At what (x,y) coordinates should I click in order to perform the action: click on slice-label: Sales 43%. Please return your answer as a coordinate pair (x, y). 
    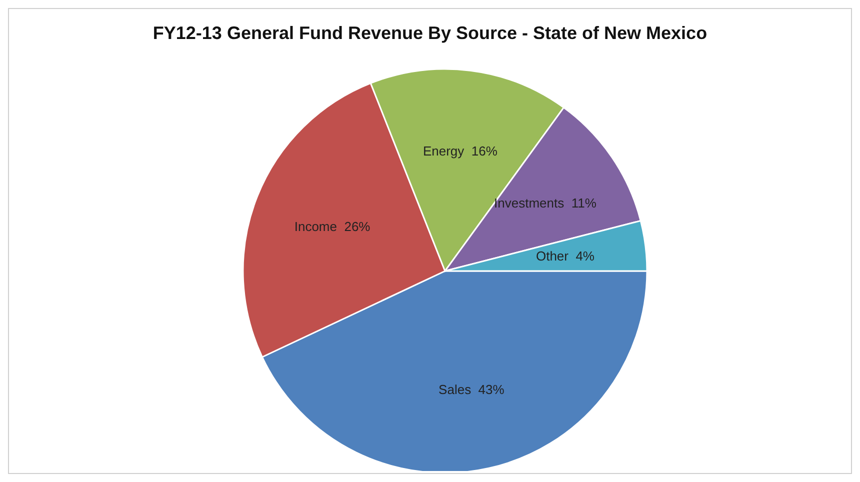
    Looking at the image, I should click on (471, 389).